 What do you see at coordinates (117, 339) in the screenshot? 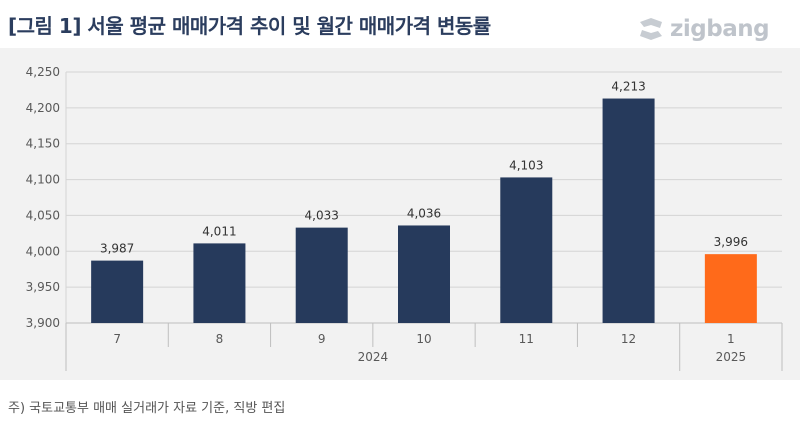
I see `x-tick-label: 7` at bounding box center [117, 339].